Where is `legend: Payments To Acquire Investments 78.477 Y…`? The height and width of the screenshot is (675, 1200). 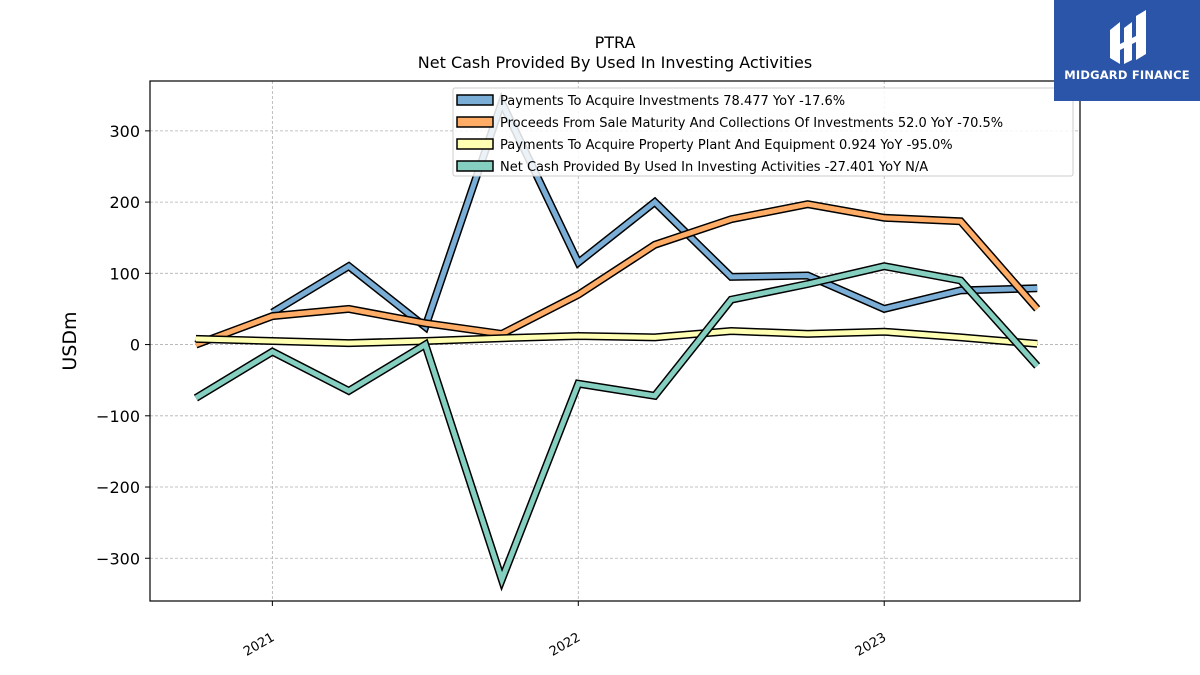 legend: Payments To Acquire Investments 78.477 Y… is located at coordinates (763, 132).